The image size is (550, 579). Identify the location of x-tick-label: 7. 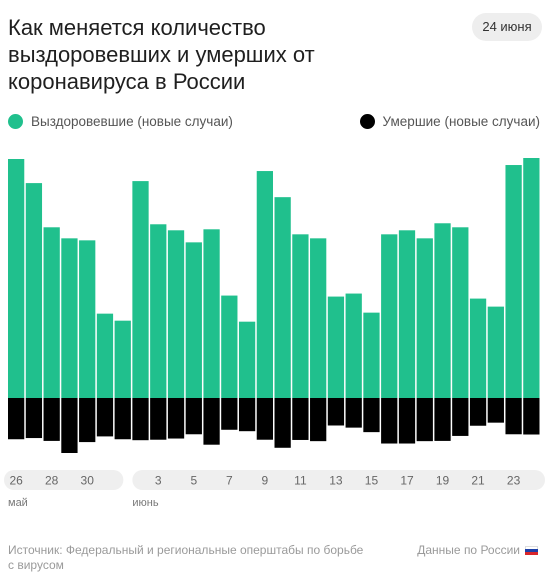
(229, 481).